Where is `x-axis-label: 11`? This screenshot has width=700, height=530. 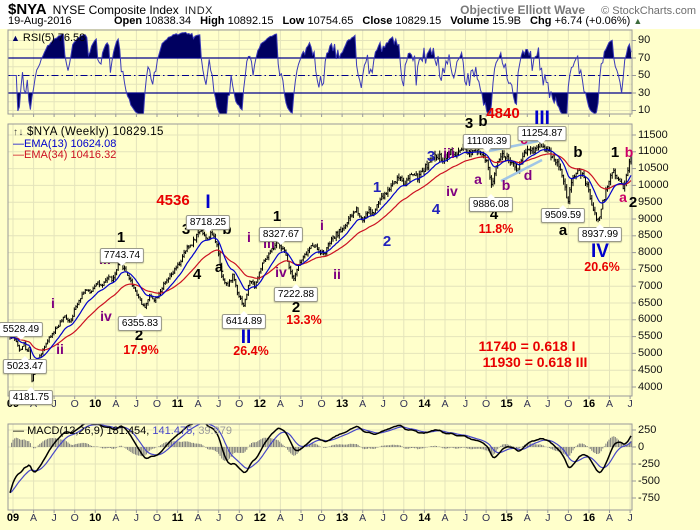 x-axis-label: 11 is located at coordinates (177, 404).